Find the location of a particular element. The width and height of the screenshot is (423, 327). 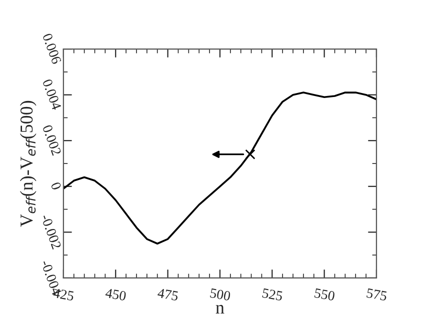

y-tick-label: -0.002 is located at coordinates (51, 232).